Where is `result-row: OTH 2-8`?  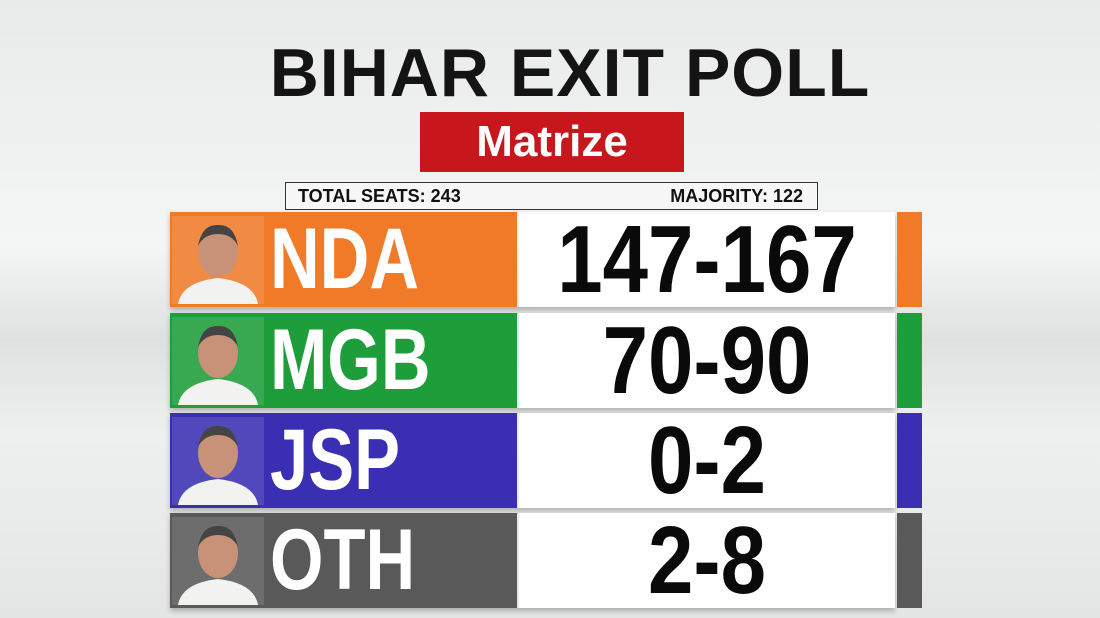 result-row: OTH 2-8 is located at coordinates (532, 560).